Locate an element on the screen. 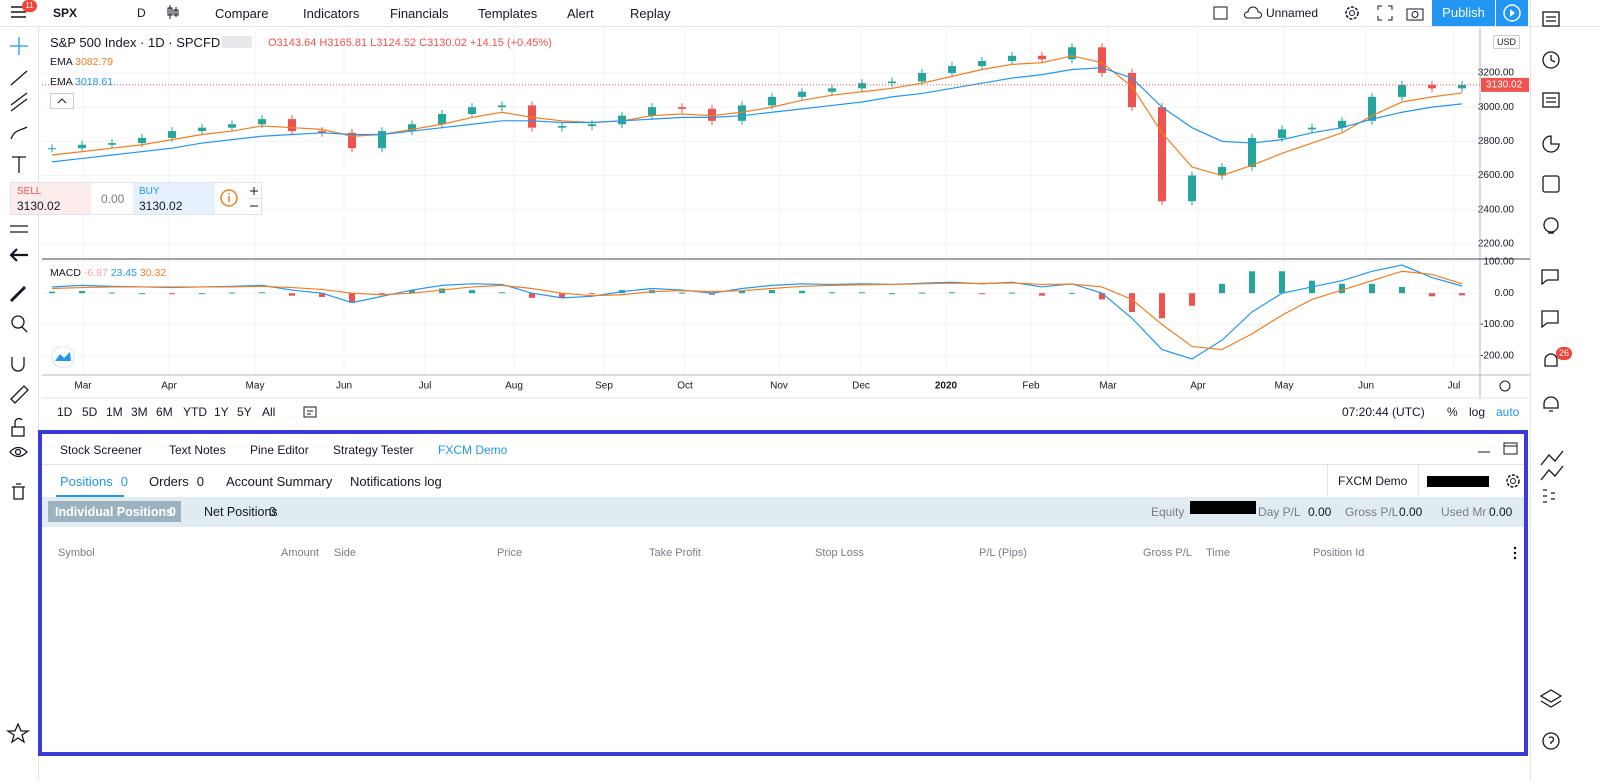  subtab: Notifications log is located at coordinates (396, 481).